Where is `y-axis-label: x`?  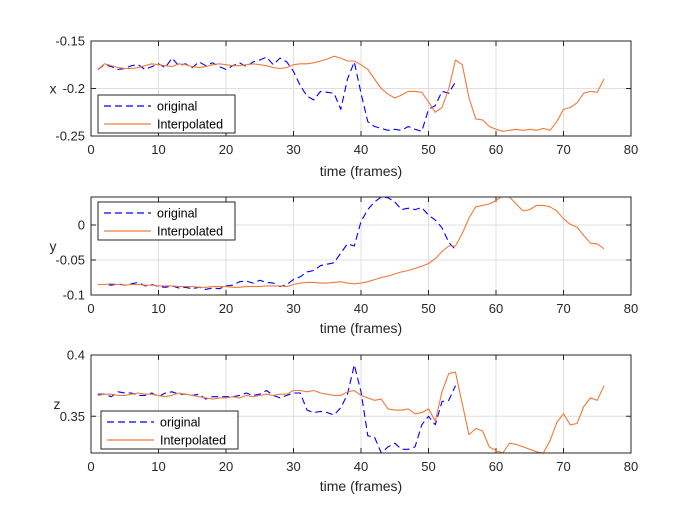
y-axis-label: x is located at coordinates (53, 89).